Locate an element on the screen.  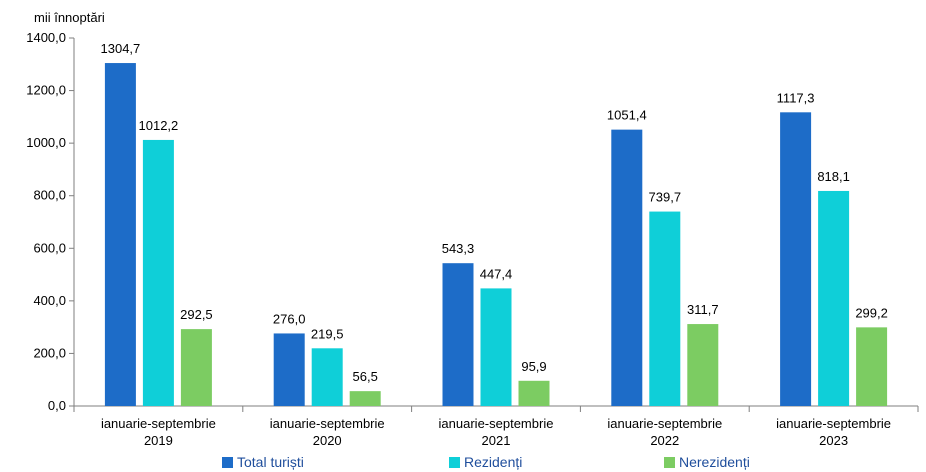
x-tick-label: 2022 is located at coordinates (664, 440).